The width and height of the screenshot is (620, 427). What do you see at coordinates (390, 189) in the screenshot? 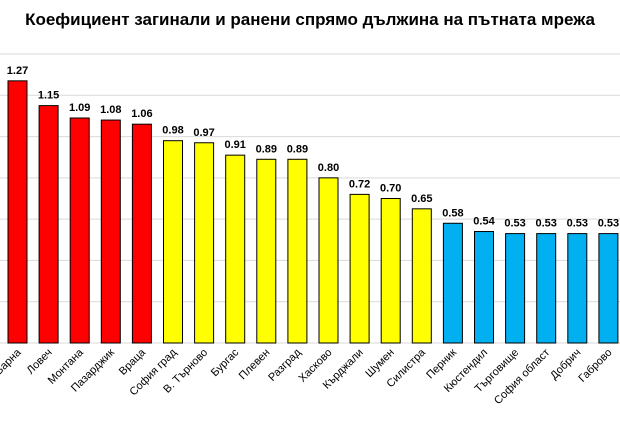
I see `value-label: 0.70` at bounding box center [390, 189].